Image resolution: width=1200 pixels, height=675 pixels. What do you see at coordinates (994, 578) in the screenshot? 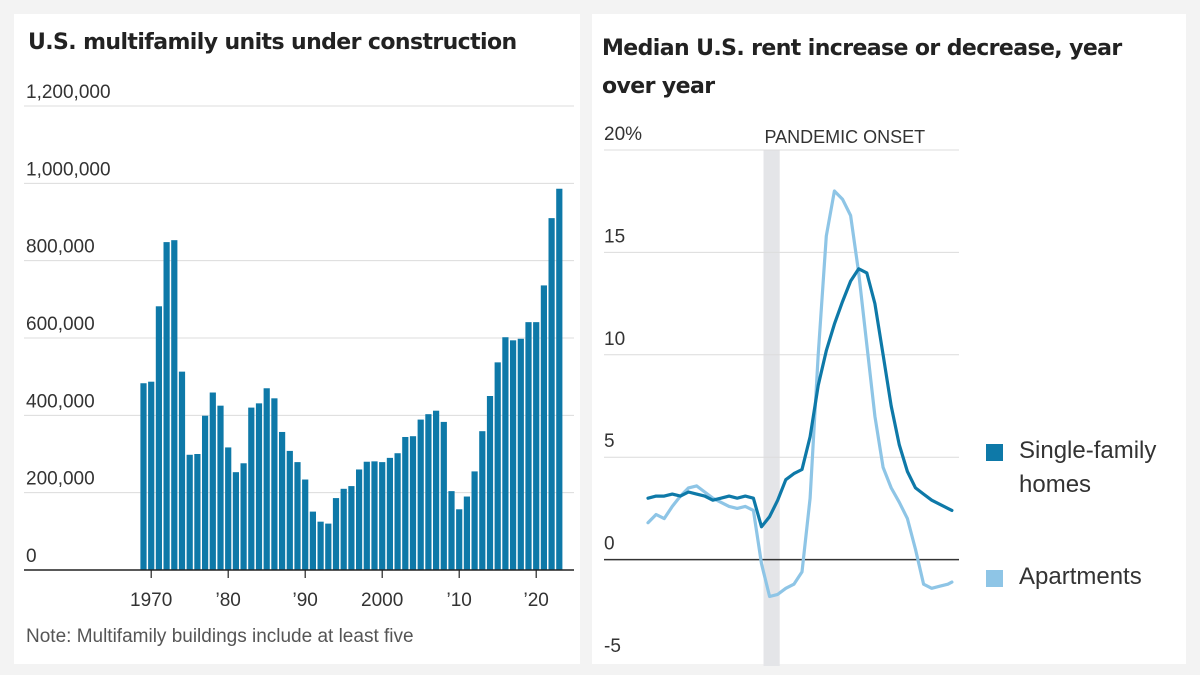
I see `legend-swatch-apartments` at bounding box center [994, 578].